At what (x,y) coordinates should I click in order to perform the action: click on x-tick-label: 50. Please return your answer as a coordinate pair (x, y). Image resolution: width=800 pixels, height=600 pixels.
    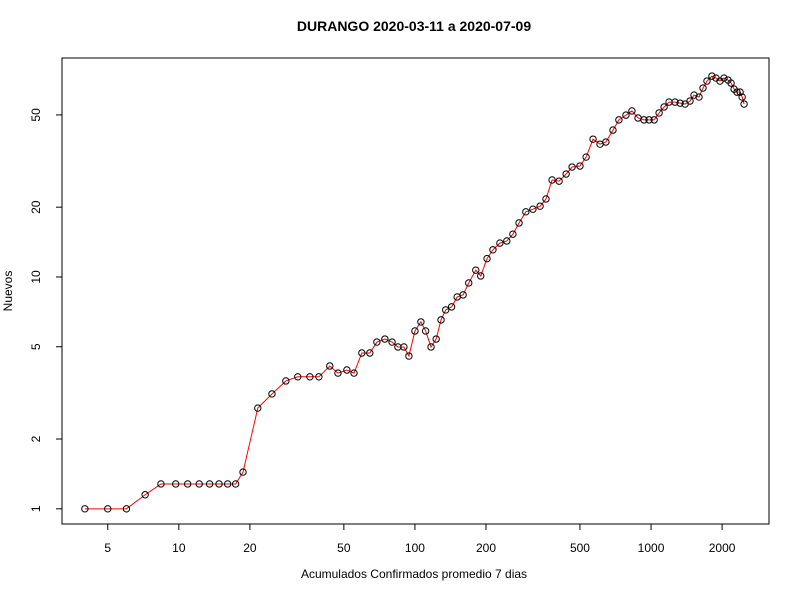
    Looking at the image, I should click on (344, 548).